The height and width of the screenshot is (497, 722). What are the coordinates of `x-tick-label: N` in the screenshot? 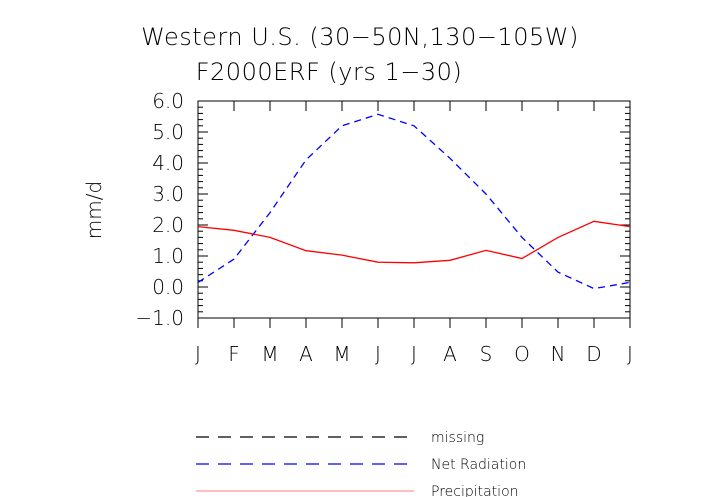 It's located at (558, 354).